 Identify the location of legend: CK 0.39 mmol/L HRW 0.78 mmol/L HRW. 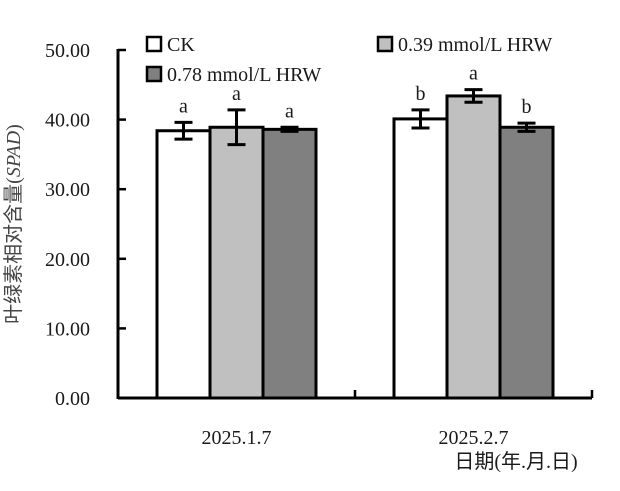
(348, 60).